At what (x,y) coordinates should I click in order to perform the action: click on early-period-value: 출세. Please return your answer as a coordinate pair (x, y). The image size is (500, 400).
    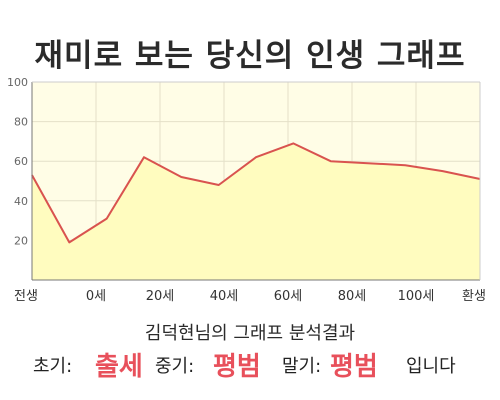
    Looking at the image, I should click on (119, 367).